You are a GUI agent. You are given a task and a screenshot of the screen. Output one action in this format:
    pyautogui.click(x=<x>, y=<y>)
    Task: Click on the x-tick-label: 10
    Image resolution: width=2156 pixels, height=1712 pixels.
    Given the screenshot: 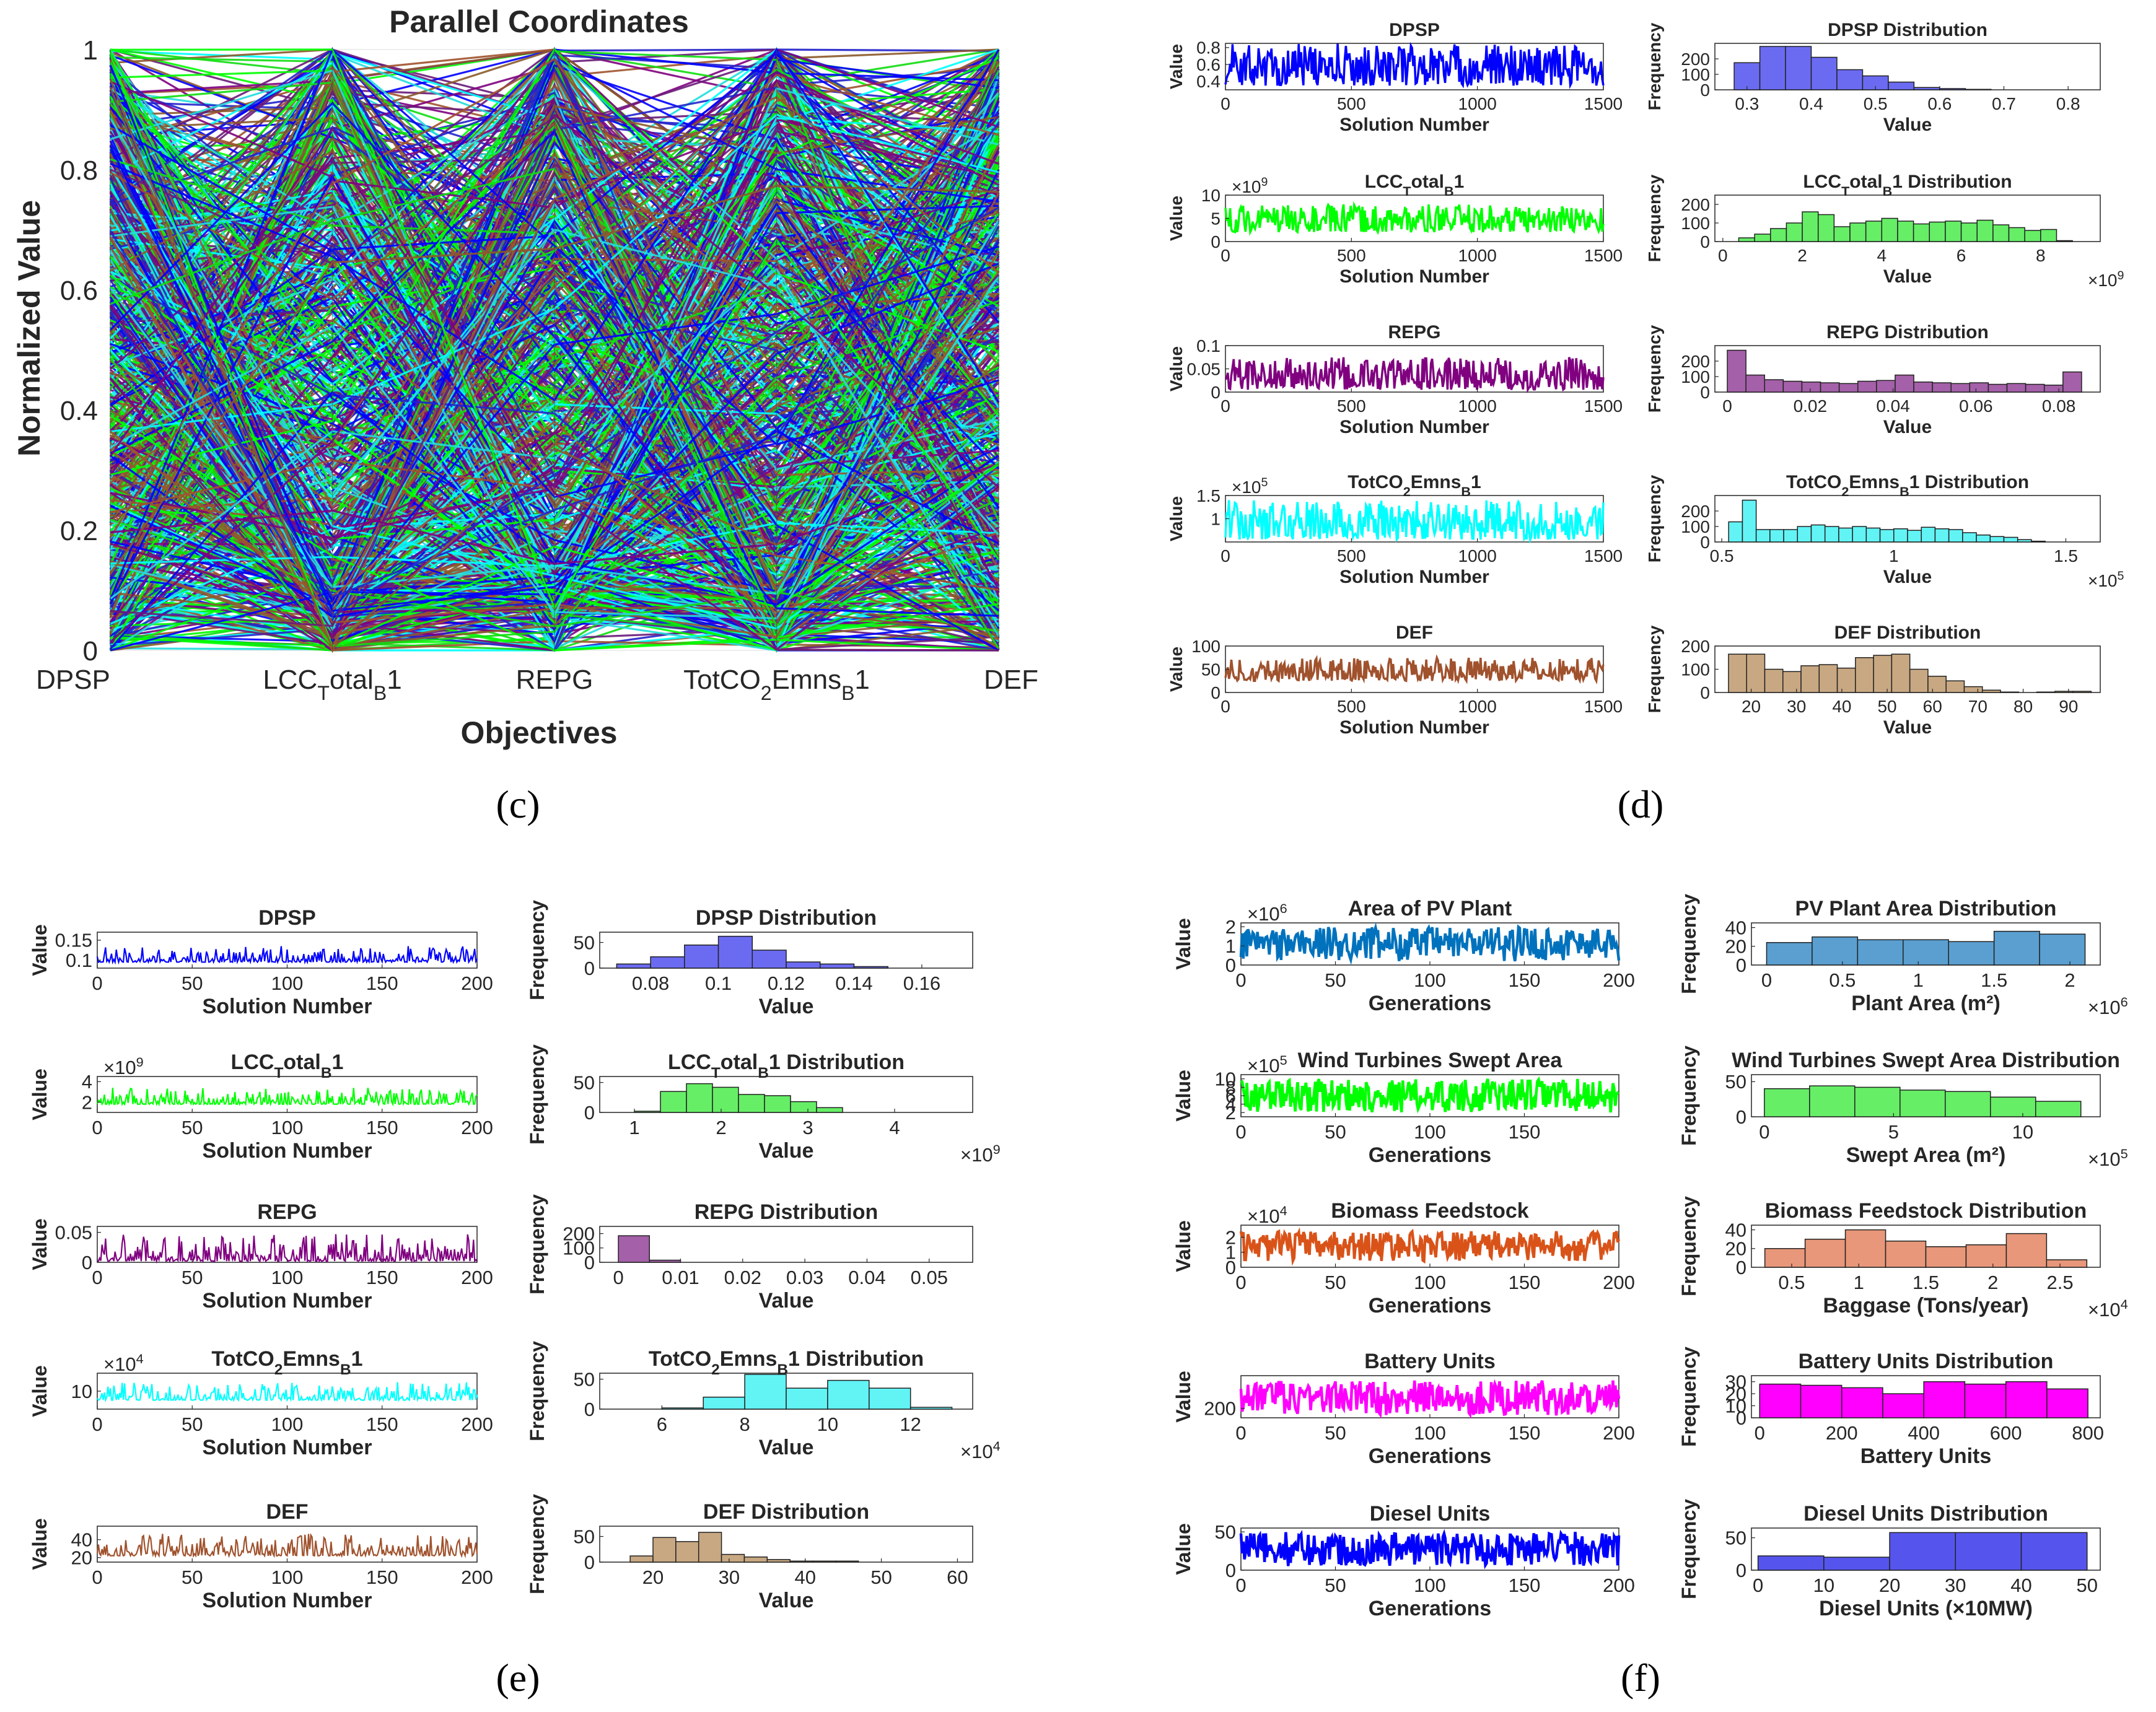 What is the action you would take?
    pyautogui.click(x=1823, y=1585)
    